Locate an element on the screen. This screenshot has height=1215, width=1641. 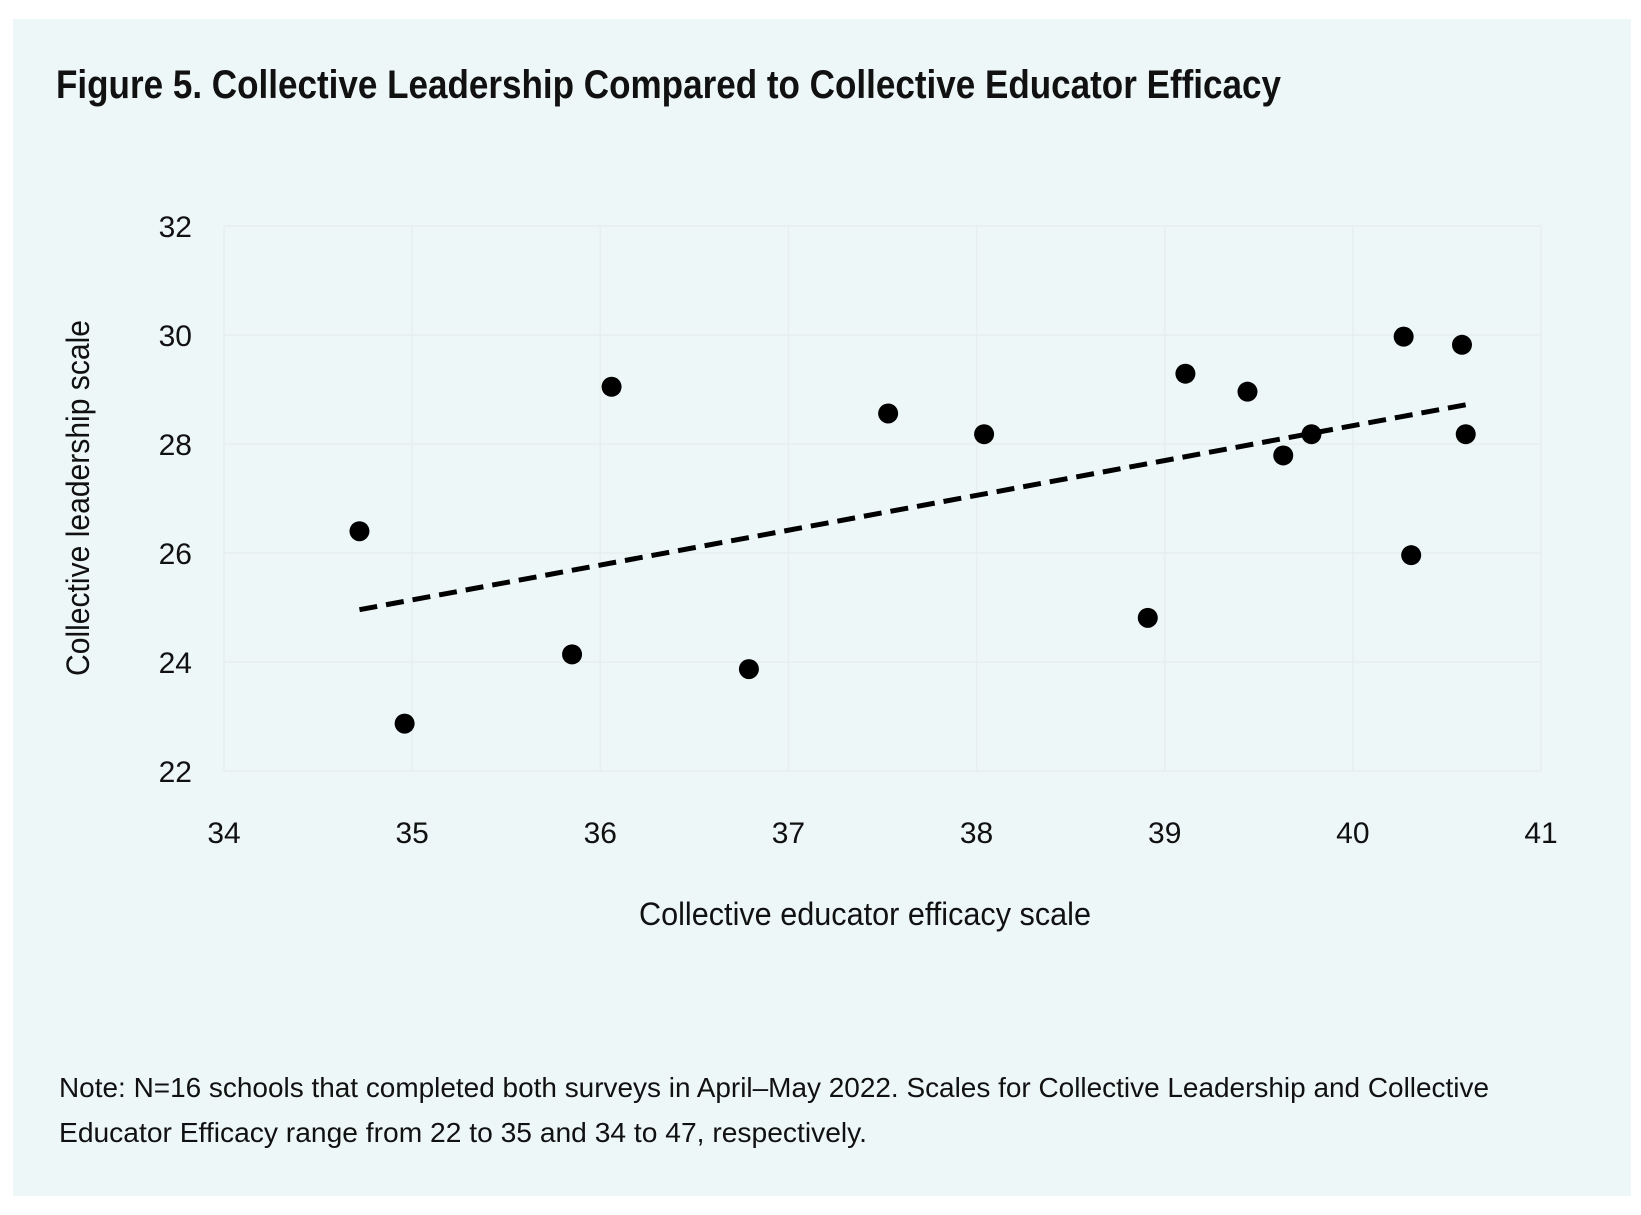
x-axis-label: Collective educator efficacy scale is located at coordinates (865, 914).